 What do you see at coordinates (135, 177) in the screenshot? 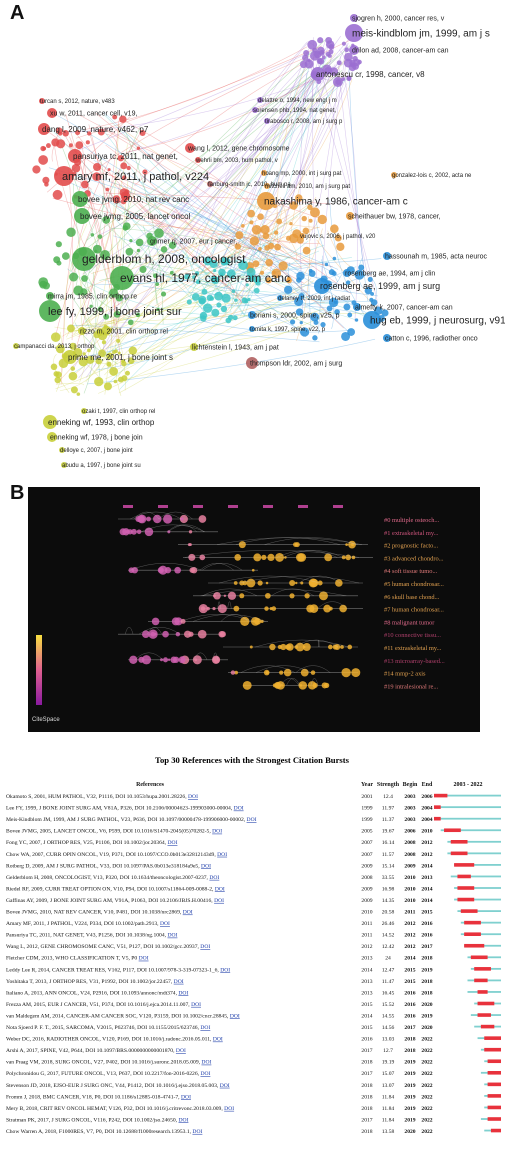
I see `network-node-label: amary mf, 2011, j pathol, v224` at bounding box center [135, 177].